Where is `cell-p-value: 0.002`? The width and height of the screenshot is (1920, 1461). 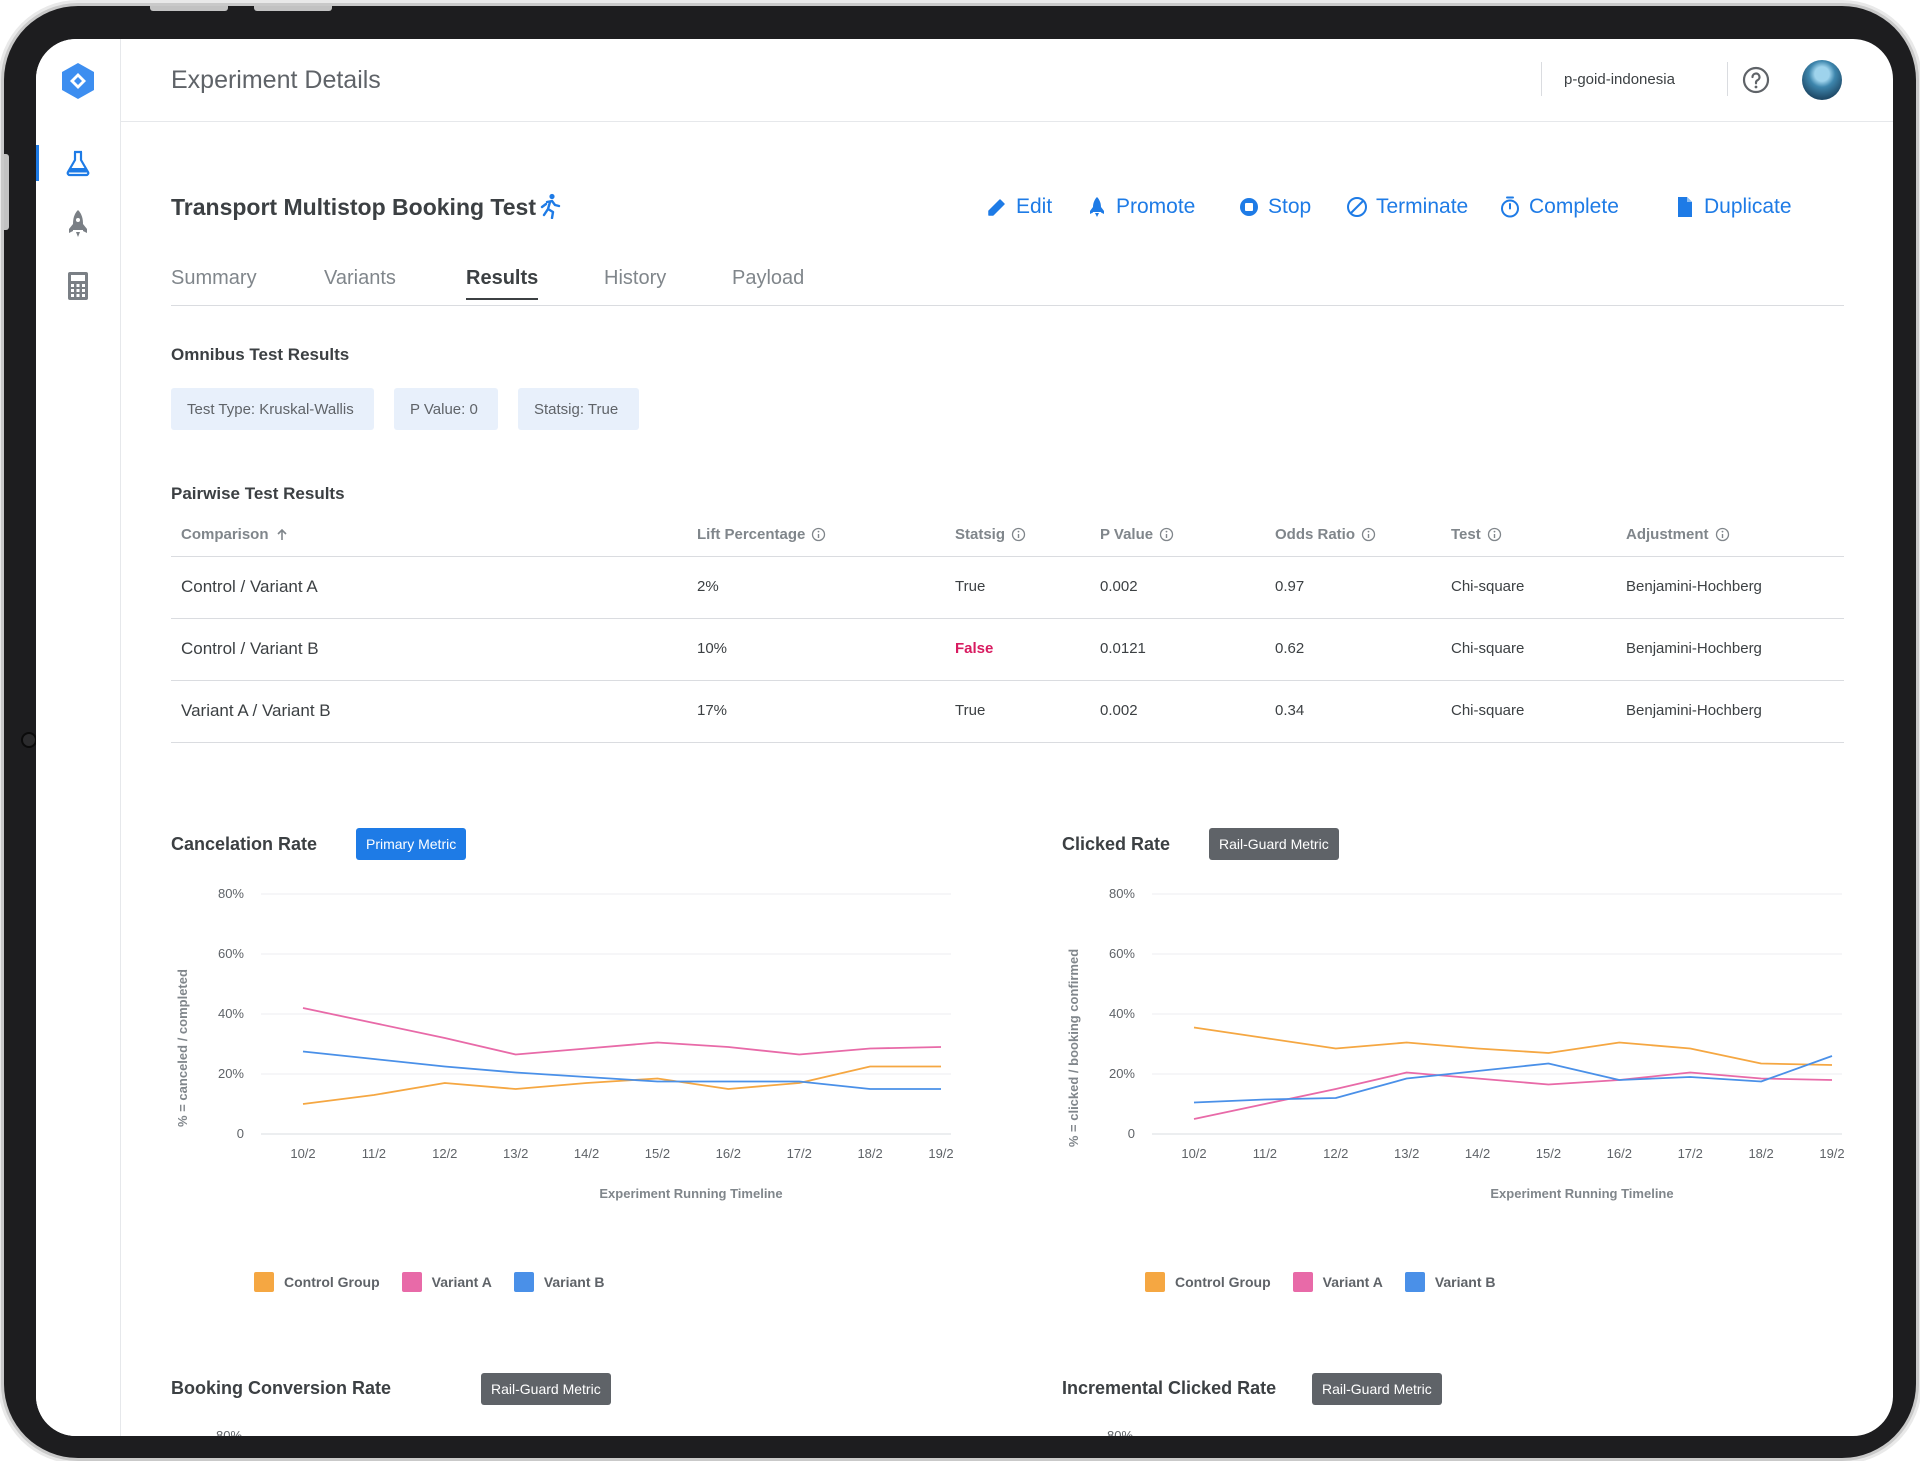
cell-p-value: 0.002 is located at coordinates (1119, 710).